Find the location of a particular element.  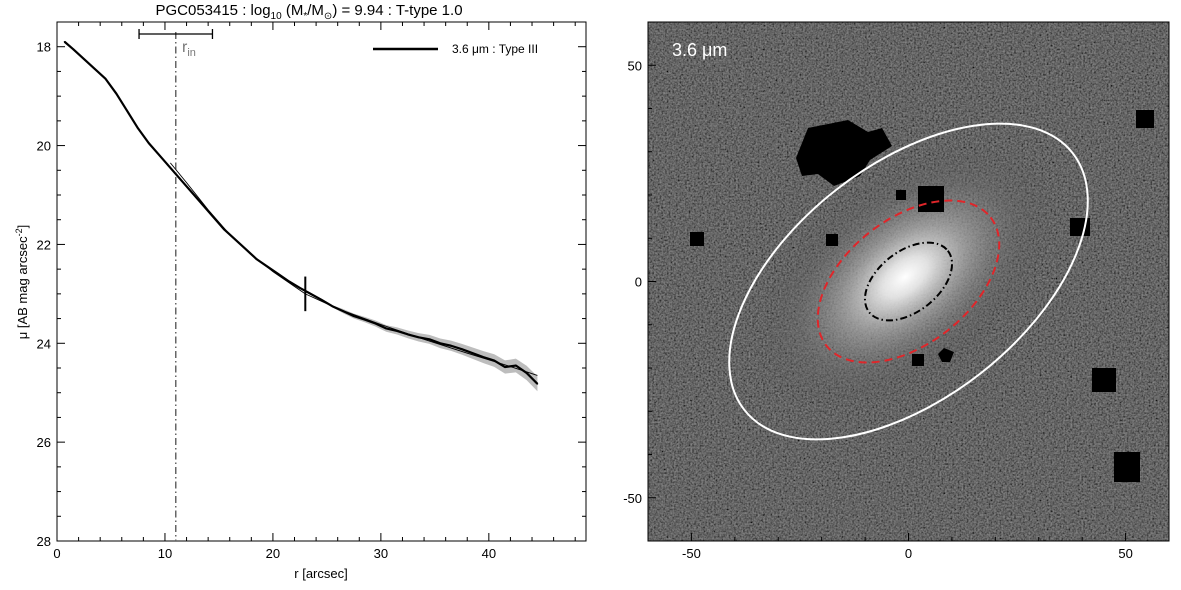

mask-region-top is located at coordinates (844, 153).